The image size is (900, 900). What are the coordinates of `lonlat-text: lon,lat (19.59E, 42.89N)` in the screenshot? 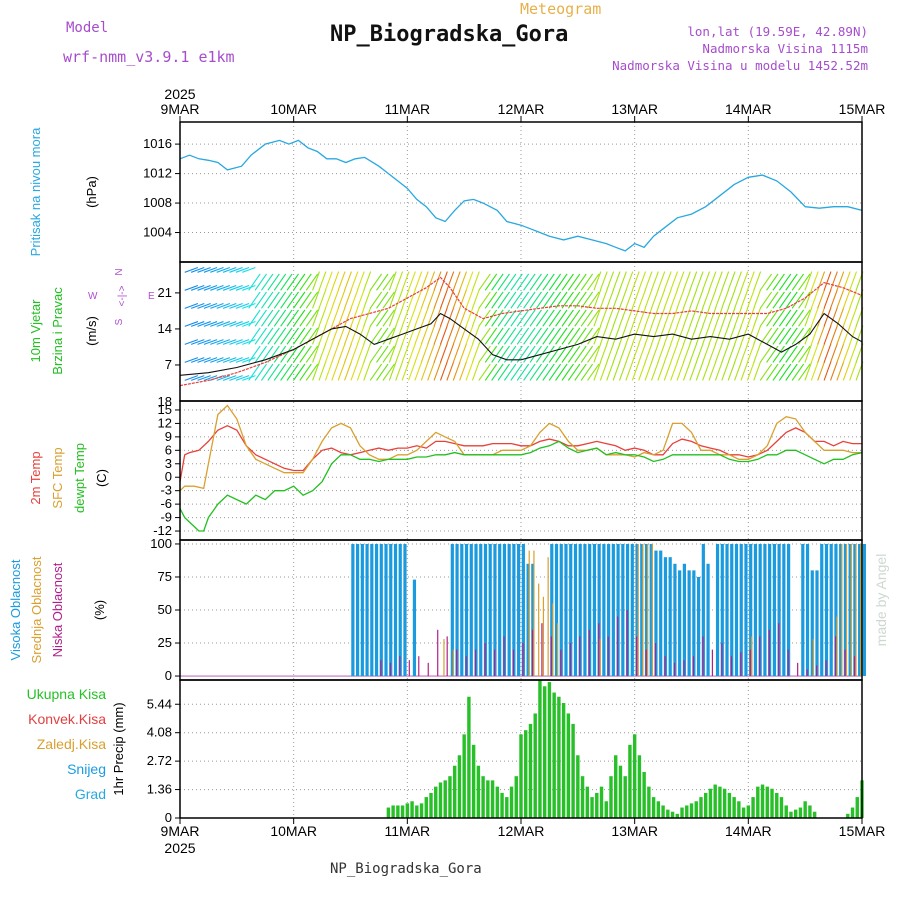 It's located at (777, 31).